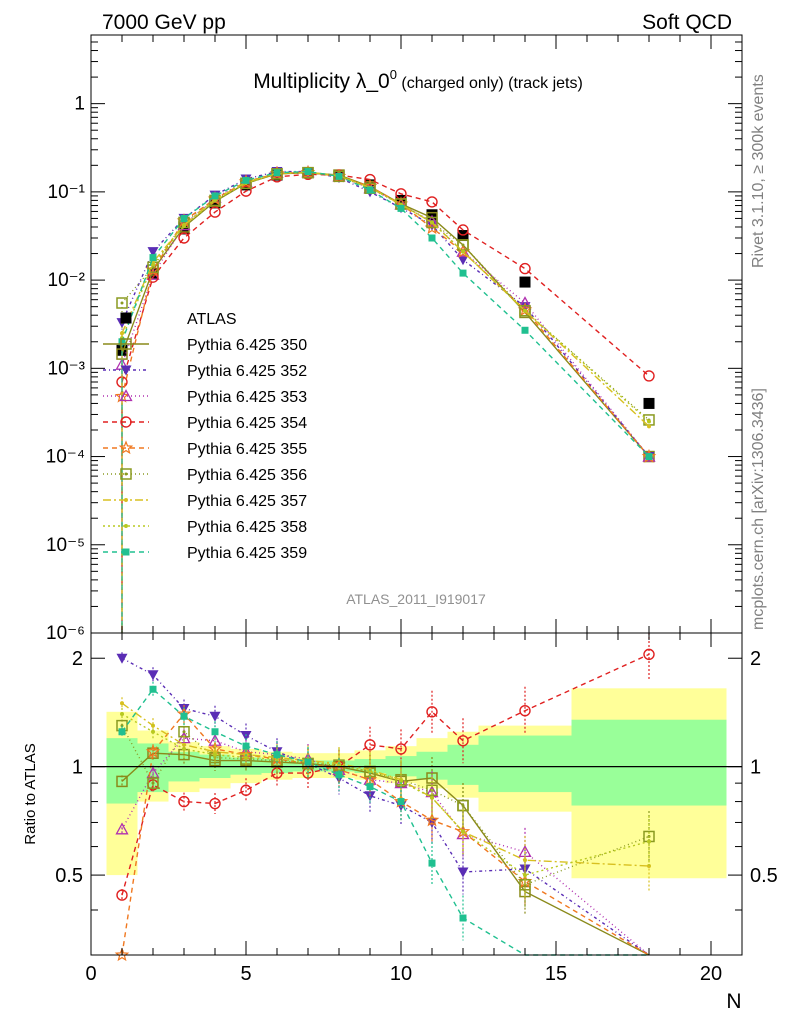 This screenshot has height=1024, width=786. I want to click on x-tick-label: 0, so click(90, 974).